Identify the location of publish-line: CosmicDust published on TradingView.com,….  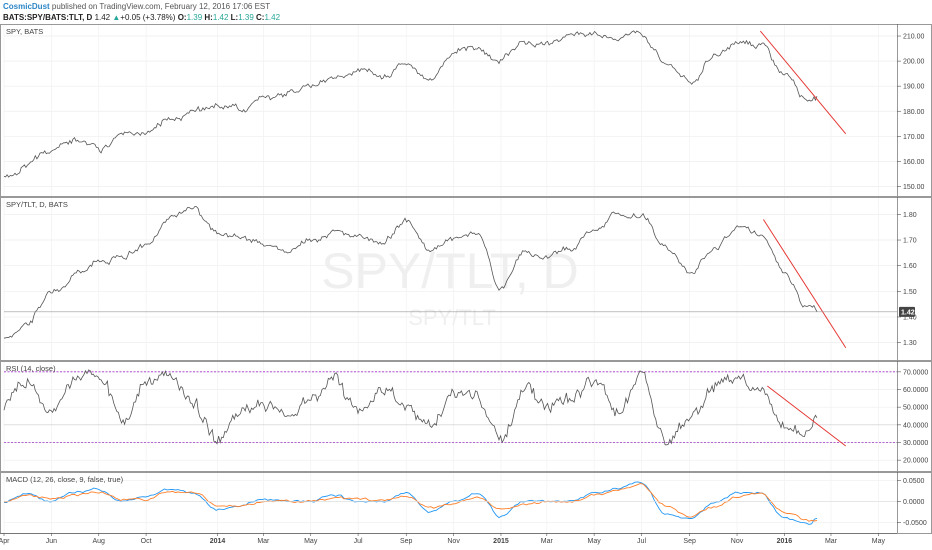
(136, 7).